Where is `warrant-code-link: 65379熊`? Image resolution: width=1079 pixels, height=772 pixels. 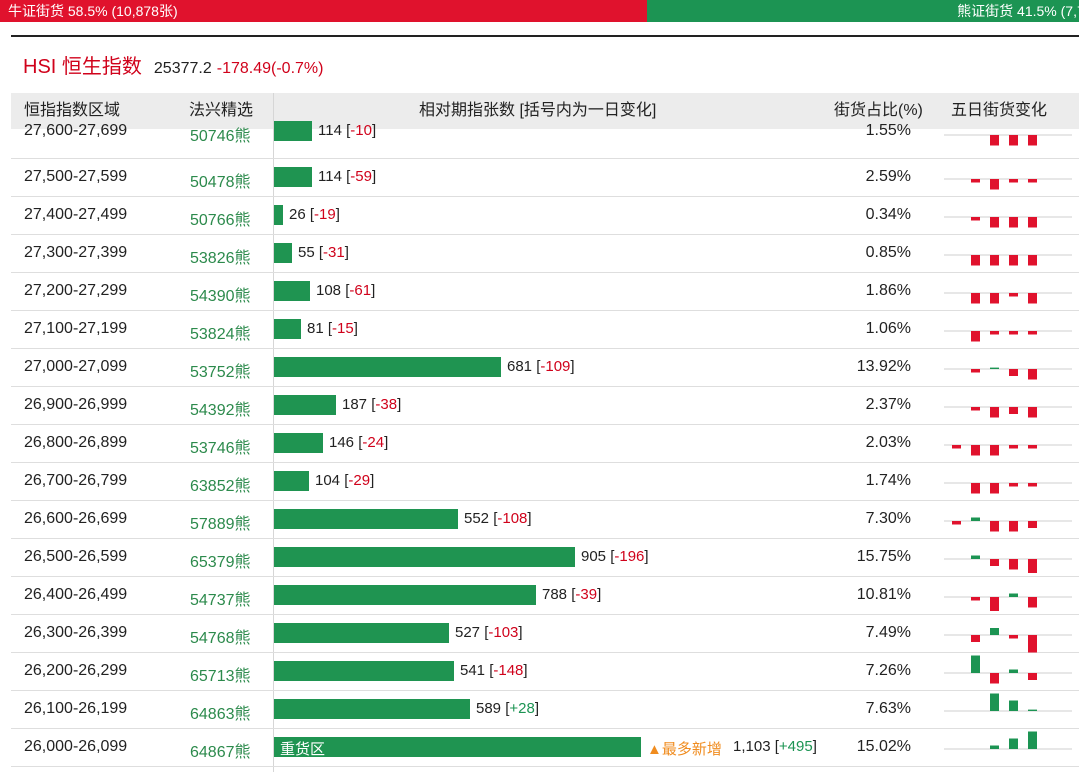 warrant-code-link: 65379熊 is located at coordinates (220, 562).